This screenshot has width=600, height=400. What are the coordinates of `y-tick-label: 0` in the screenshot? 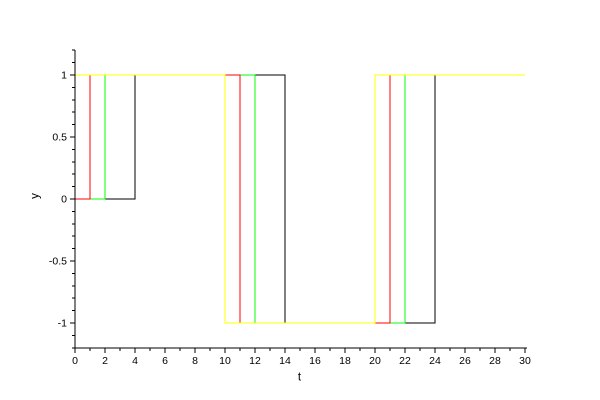 It's located at (64, 200).